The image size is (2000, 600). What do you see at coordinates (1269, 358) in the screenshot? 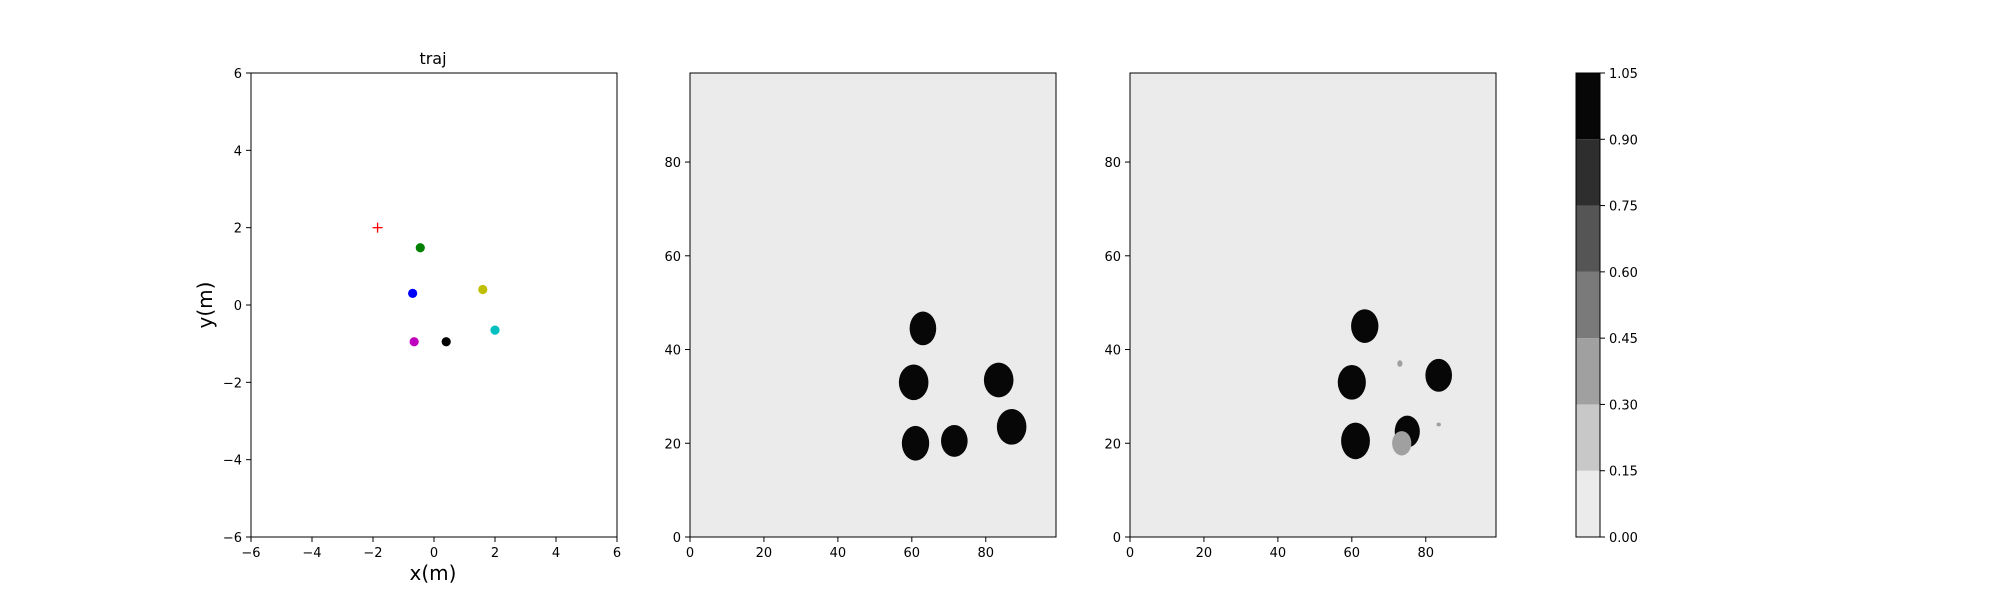
I see `heatmap-2-ticks: 0 20 40 60 80 0 20 40 60 80` at bounding box center [1269, 358].